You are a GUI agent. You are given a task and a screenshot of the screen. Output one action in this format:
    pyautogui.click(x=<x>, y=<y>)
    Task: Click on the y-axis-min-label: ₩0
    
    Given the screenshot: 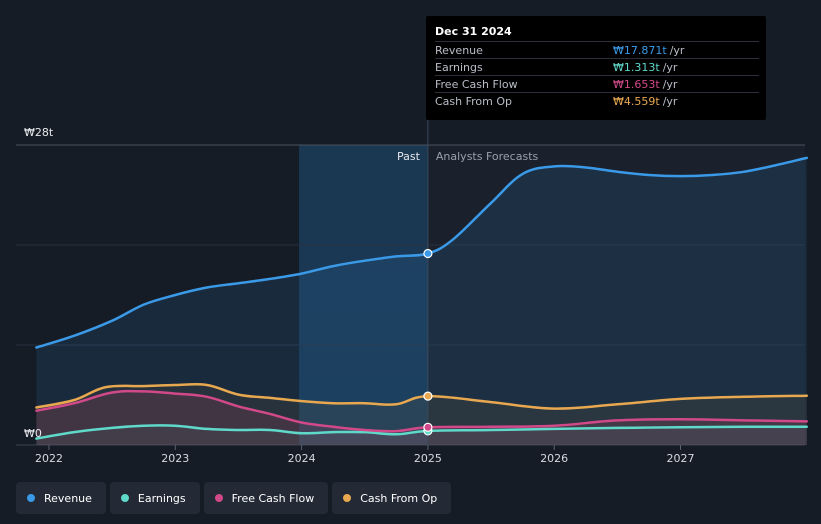 What is the action you would take?
    pyautogui.click(x=33, y=433)
    